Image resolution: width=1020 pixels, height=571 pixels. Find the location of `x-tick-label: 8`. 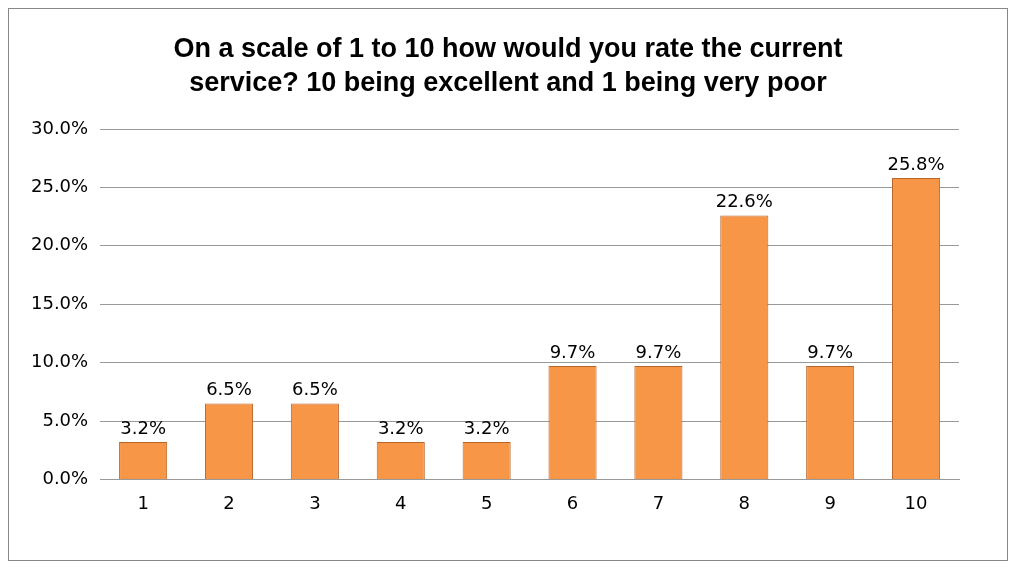

x-tick-label: 8 is located at coordinates (744, 502).